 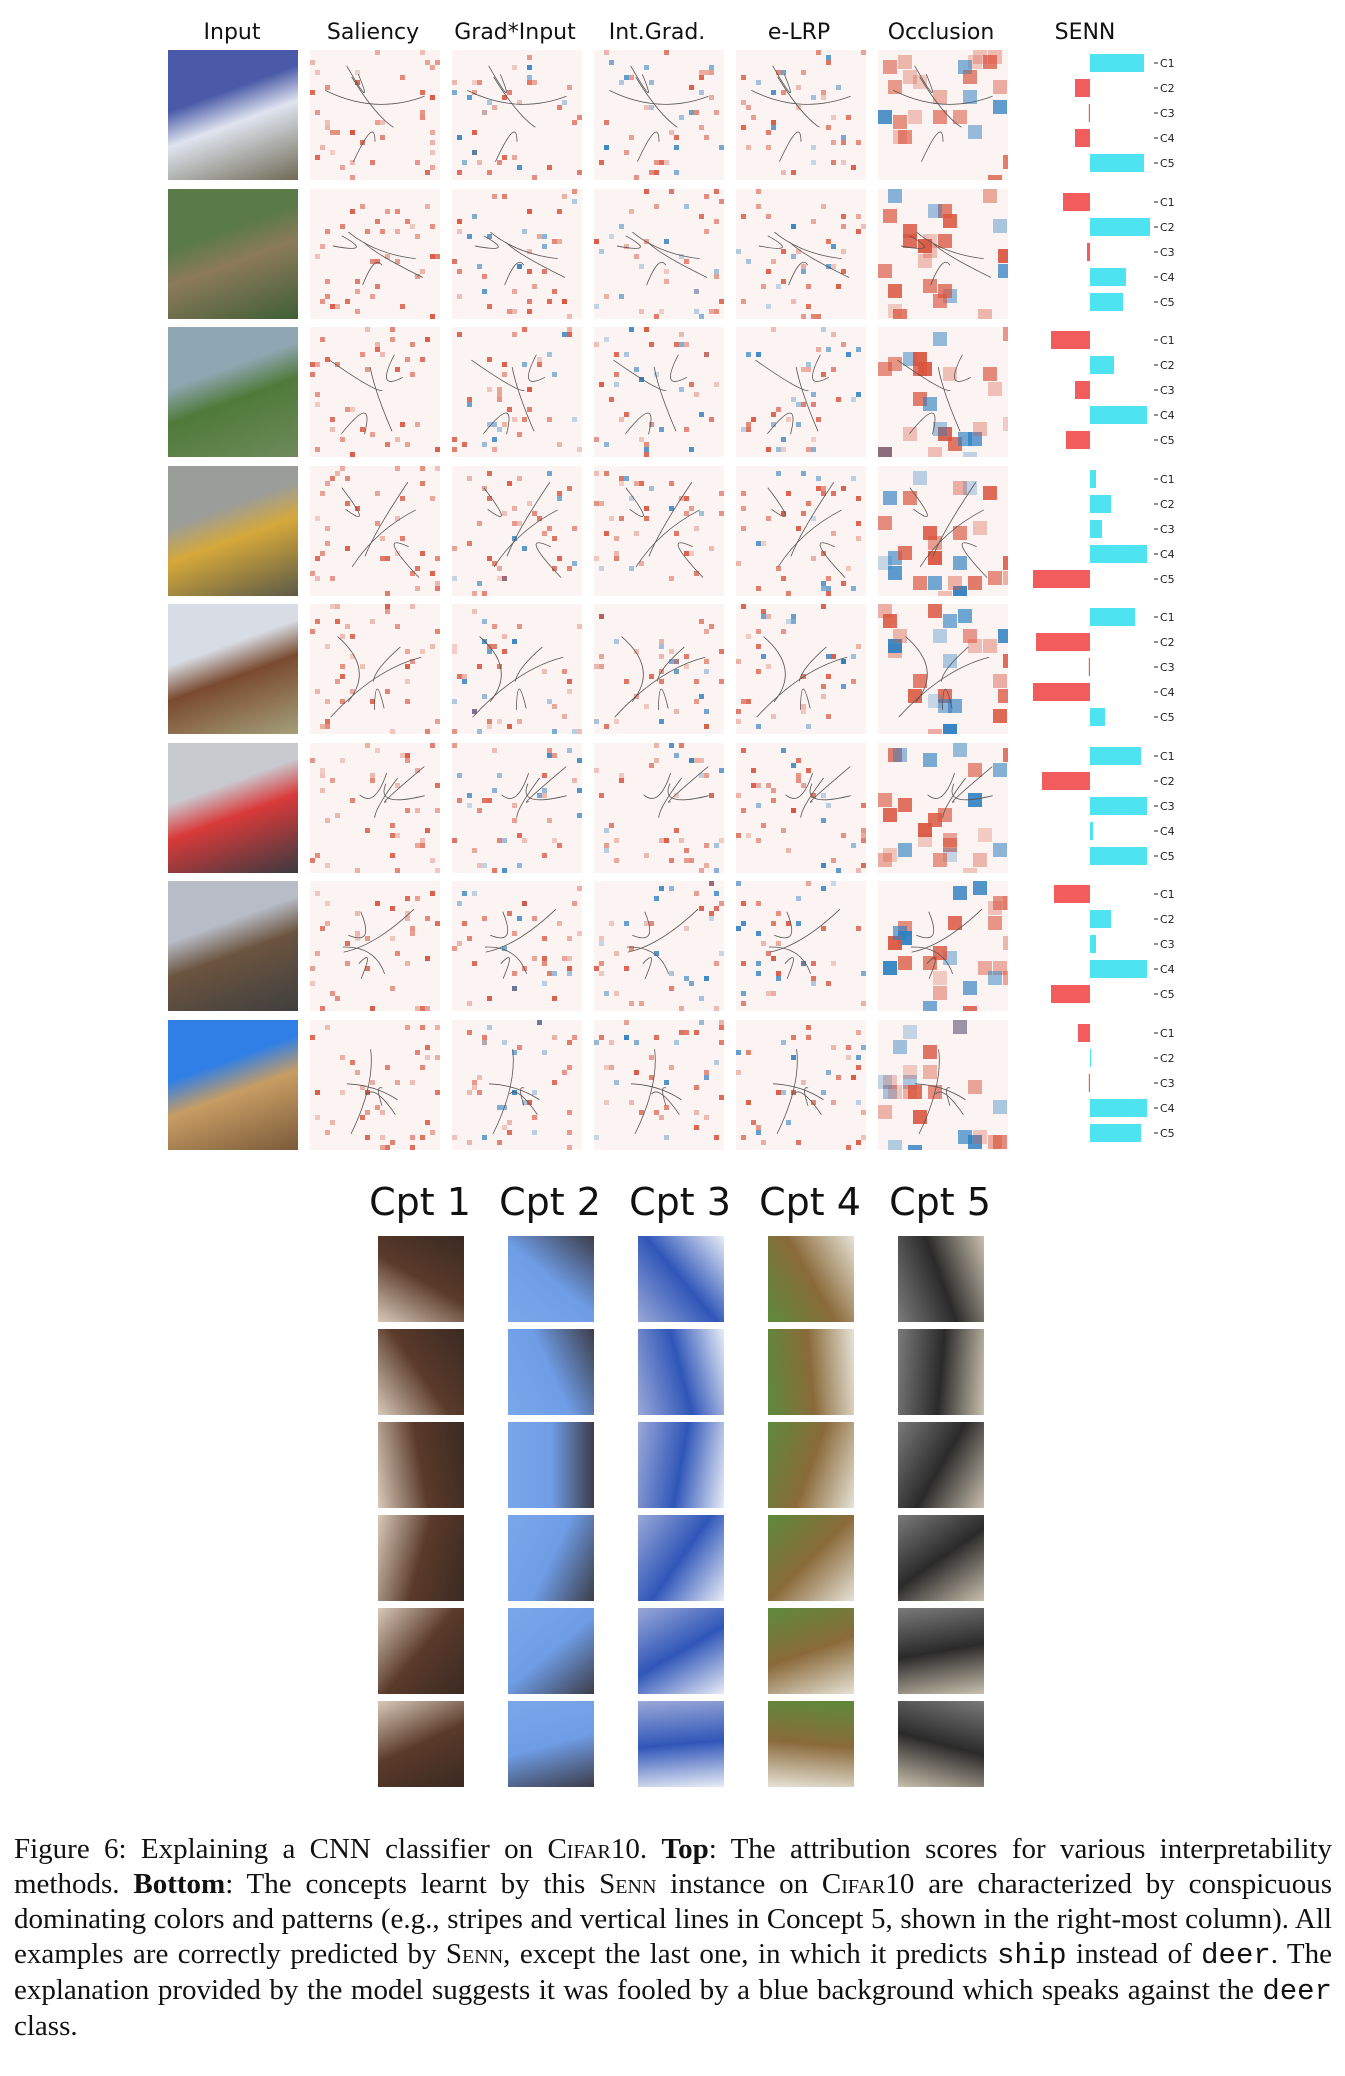 What do you see at coordinates (659, 253) in the screenshot?
I see `int-grad-map` at bounding box center [659, 253].